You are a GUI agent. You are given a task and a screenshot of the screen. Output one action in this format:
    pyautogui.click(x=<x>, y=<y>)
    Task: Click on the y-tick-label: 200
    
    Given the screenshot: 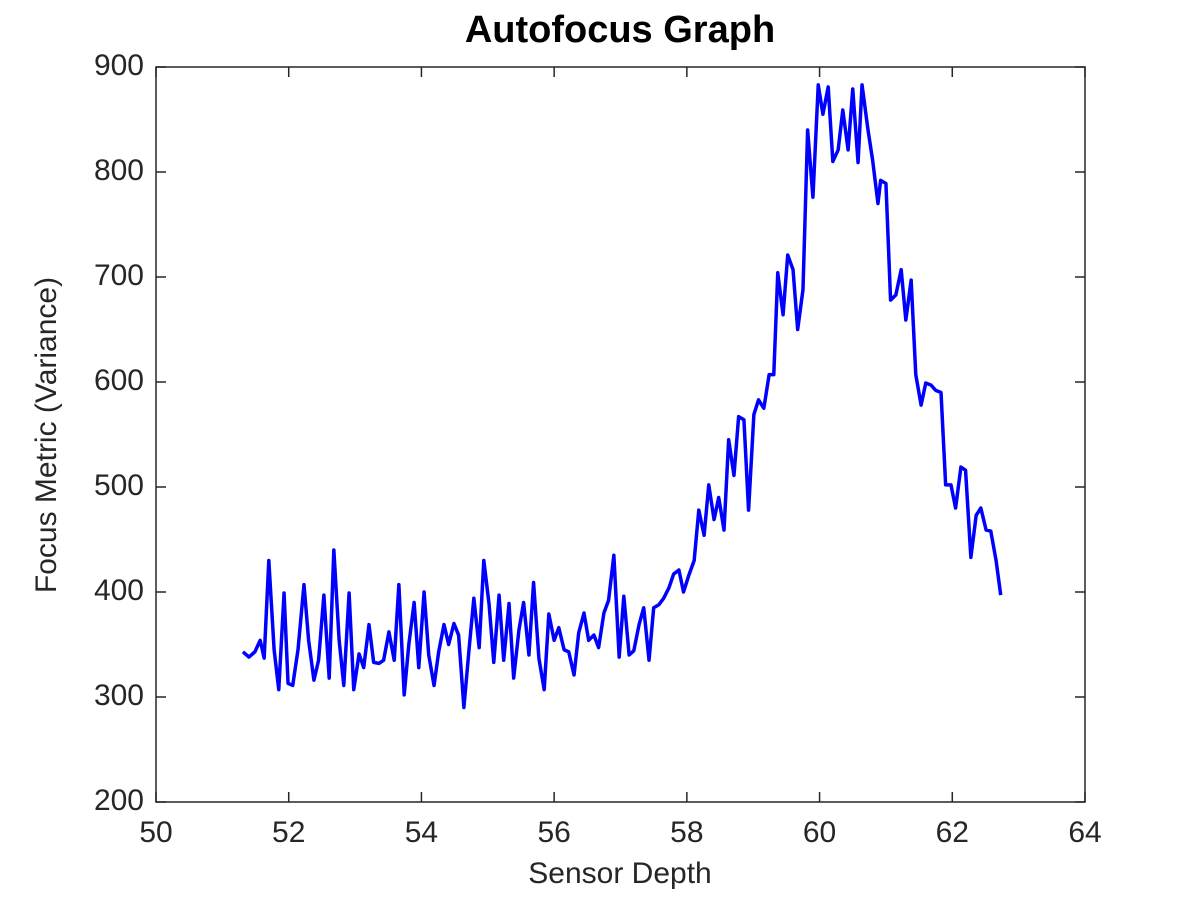 What is the action you would take?
    pyautogui.click(x=119, y=800)
    